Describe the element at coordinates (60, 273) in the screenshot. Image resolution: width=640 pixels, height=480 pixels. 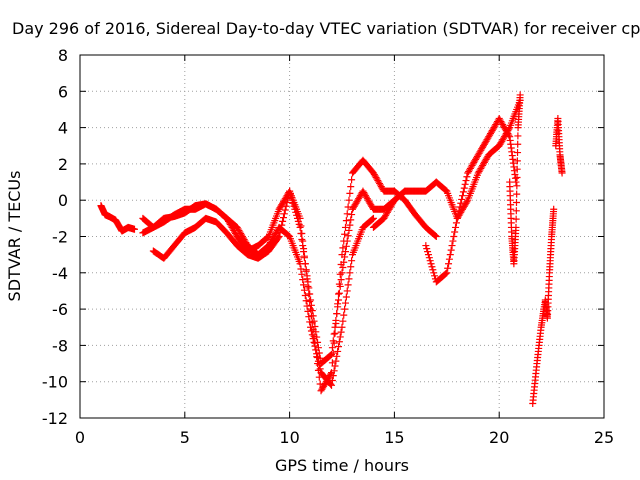
I see `y-tick-label: -4` at that location.